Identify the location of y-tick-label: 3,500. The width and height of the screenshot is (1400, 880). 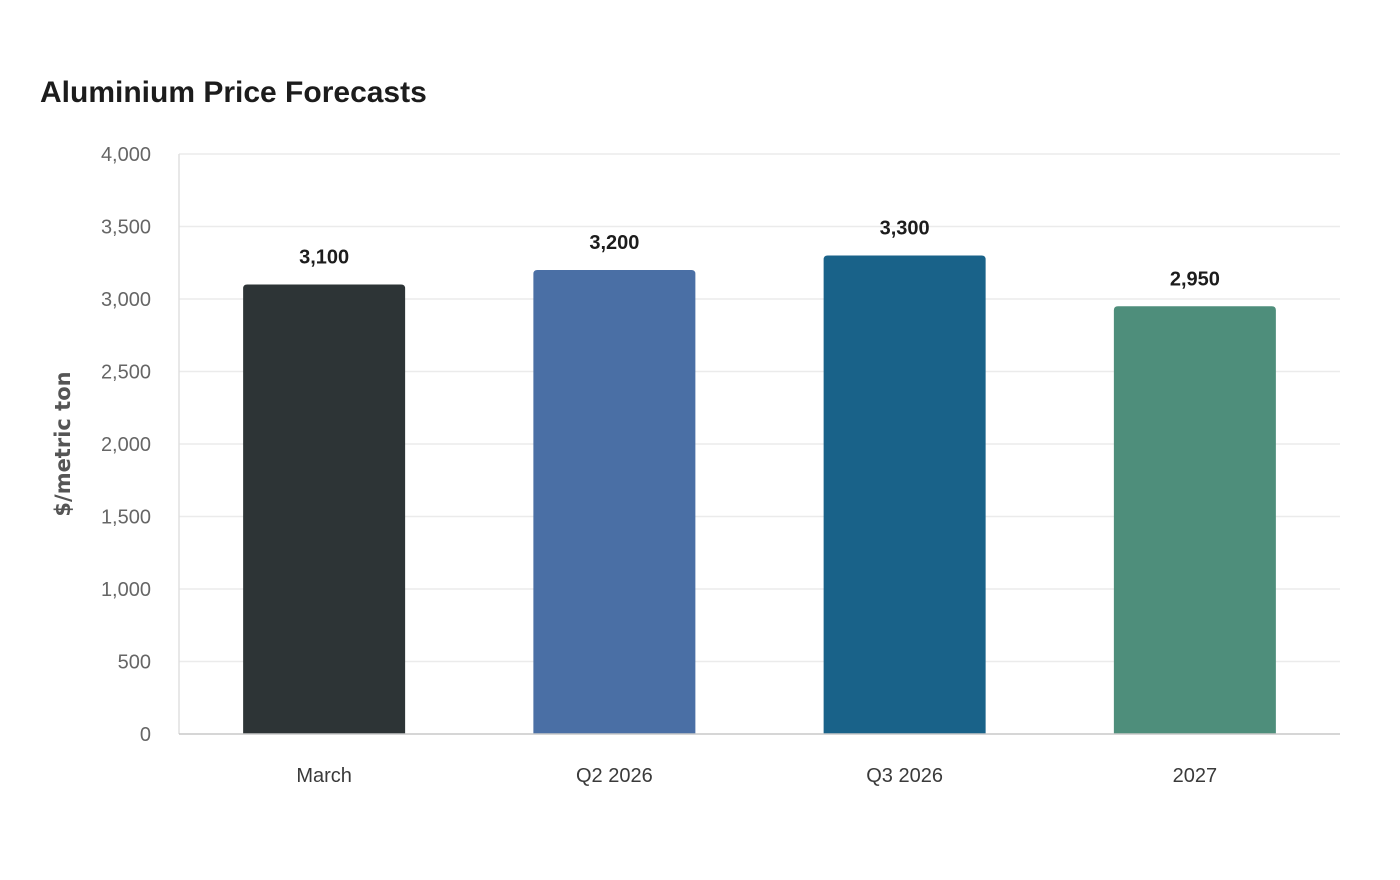
(126, 228).